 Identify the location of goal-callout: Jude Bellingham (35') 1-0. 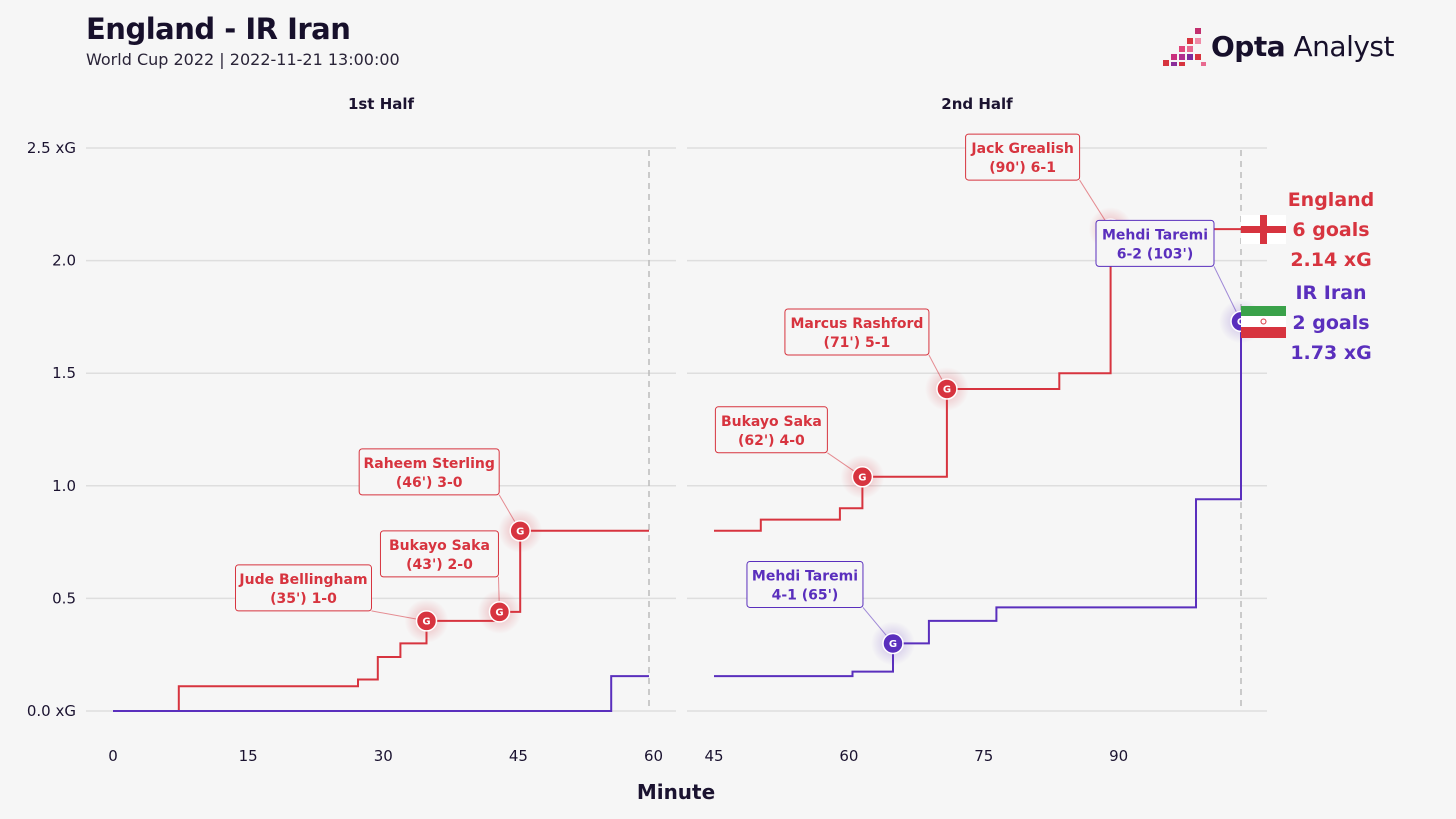
(303, 588).